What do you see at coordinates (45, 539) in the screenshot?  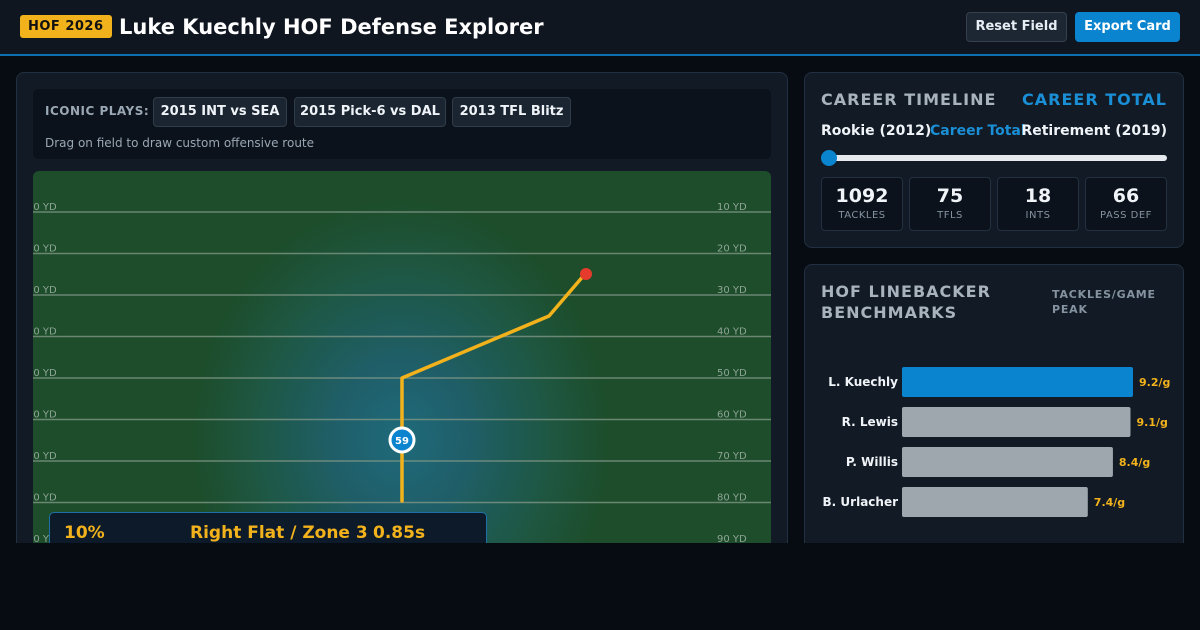 I see `yard-label-left: 90 YD` at bounding box center [45, 539].